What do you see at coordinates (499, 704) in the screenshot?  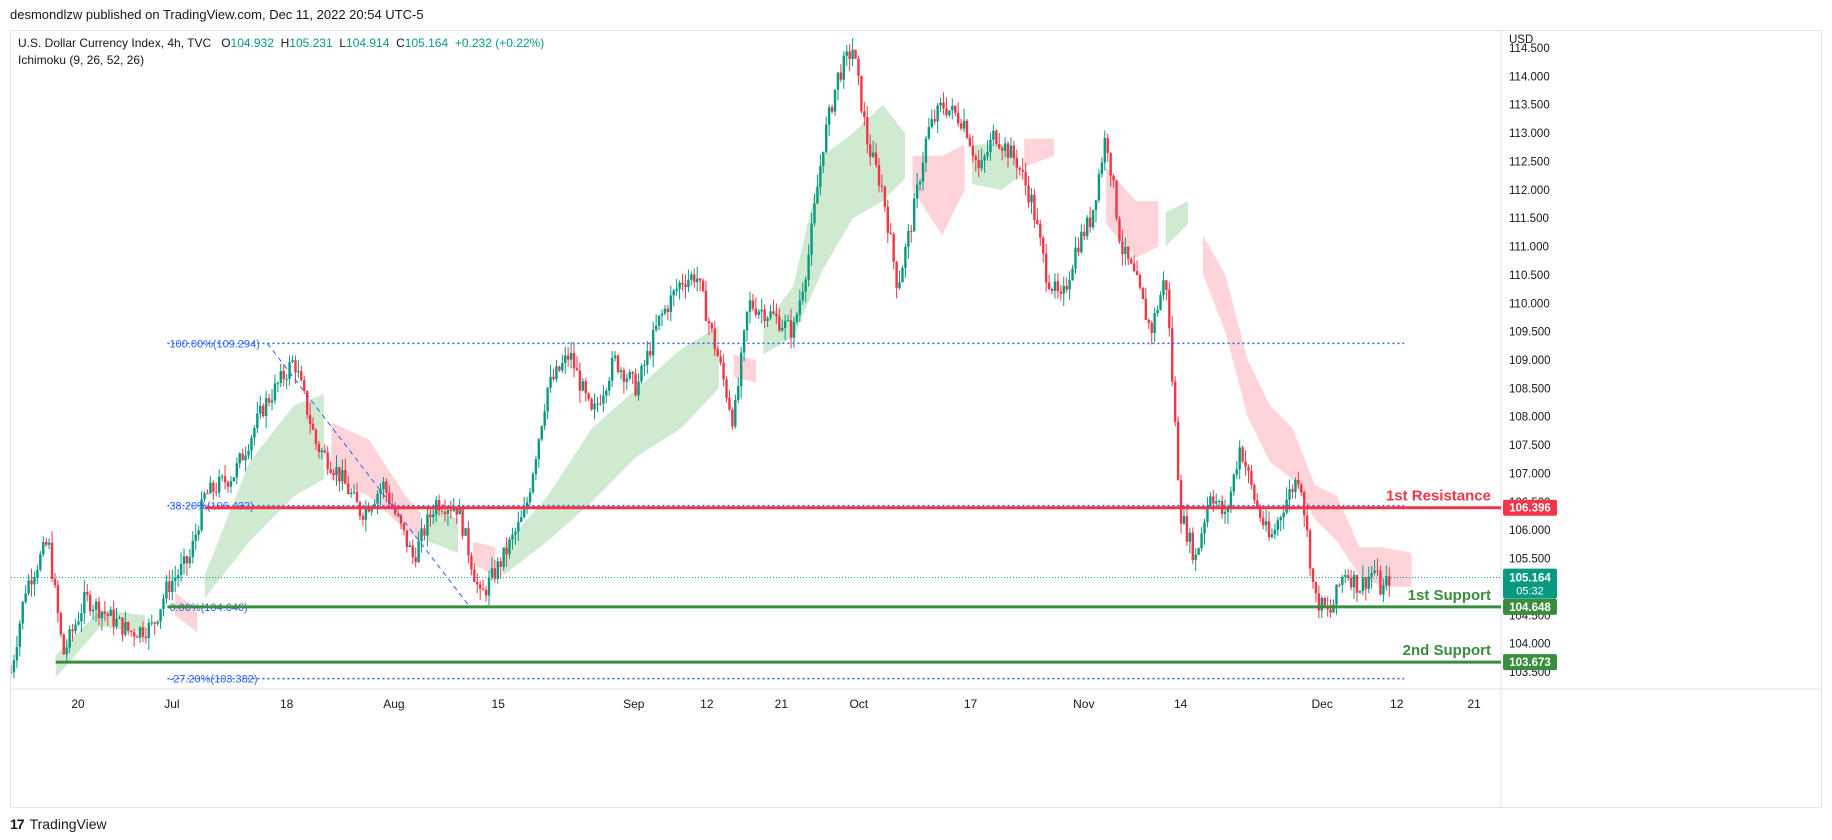 I see `time-tick-label: 15` at bounding box center [499, 704].